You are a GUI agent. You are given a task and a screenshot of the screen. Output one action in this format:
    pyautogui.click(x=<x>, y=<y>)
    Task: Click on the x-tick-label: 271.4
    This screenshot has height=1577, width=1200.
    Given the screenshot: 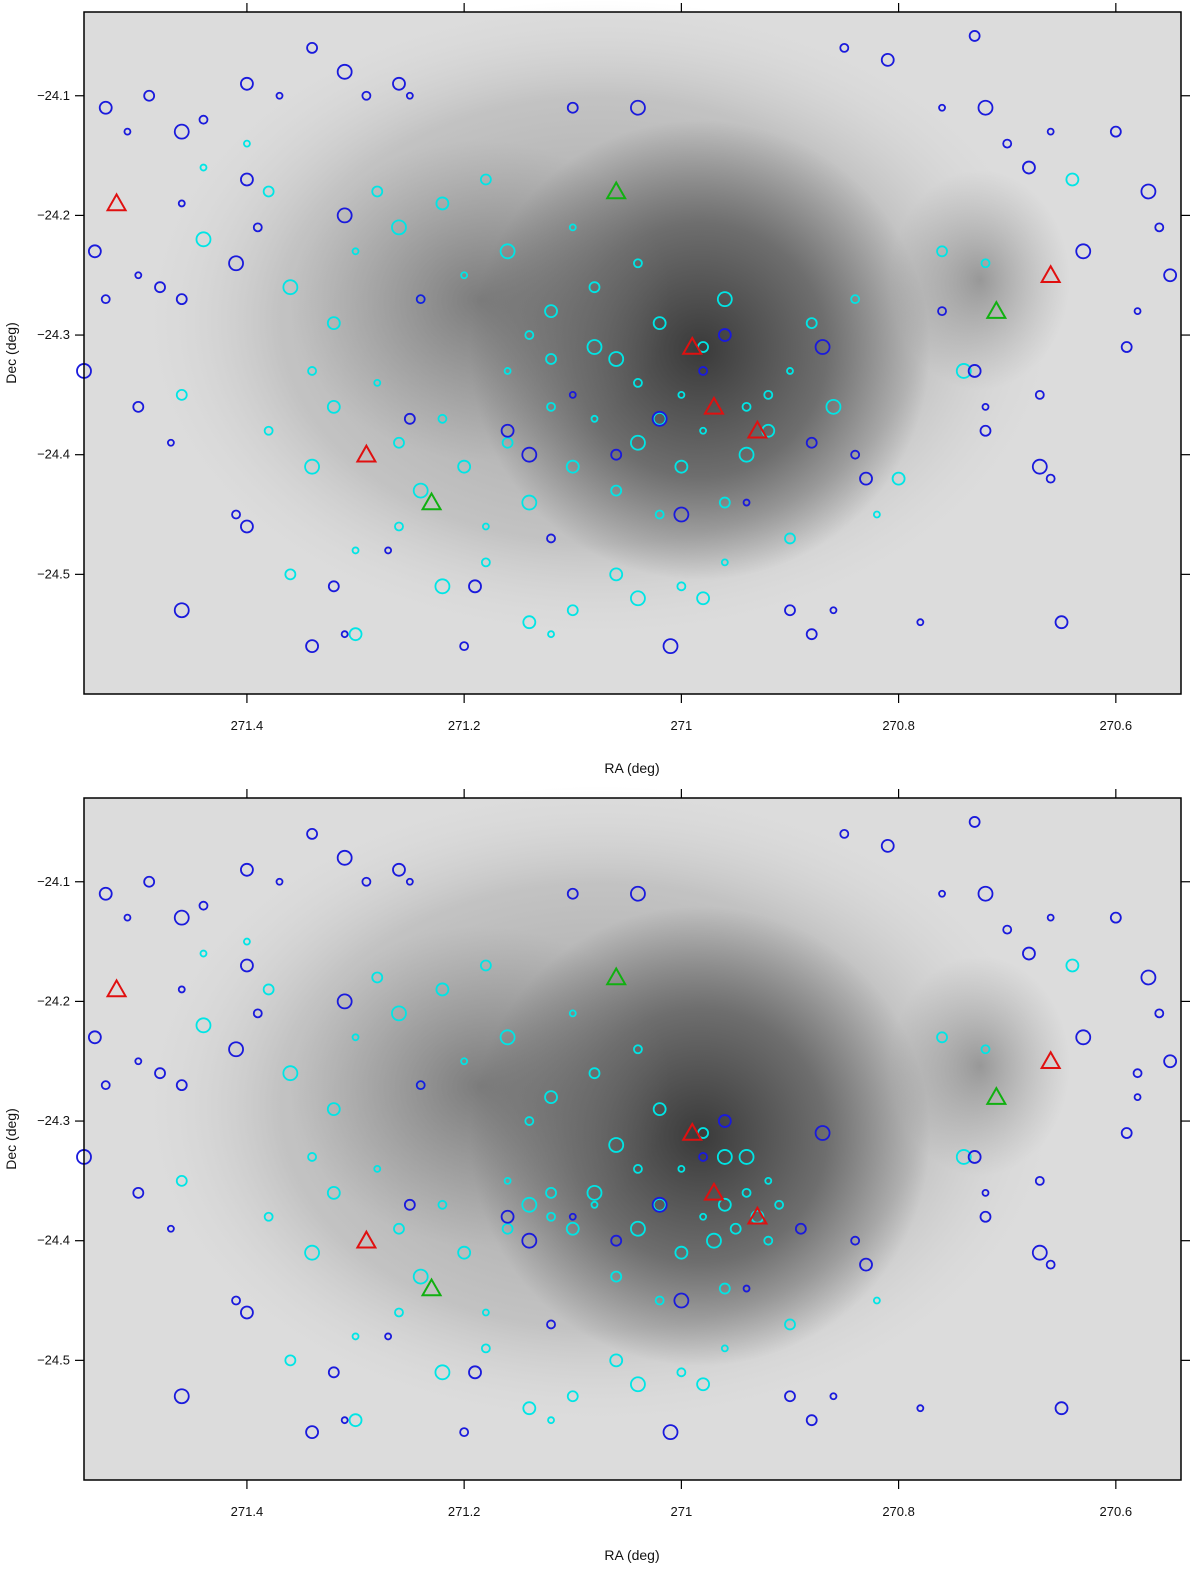 What is the action you would take?
    pyautogui.click(x=247, y=1511)
    